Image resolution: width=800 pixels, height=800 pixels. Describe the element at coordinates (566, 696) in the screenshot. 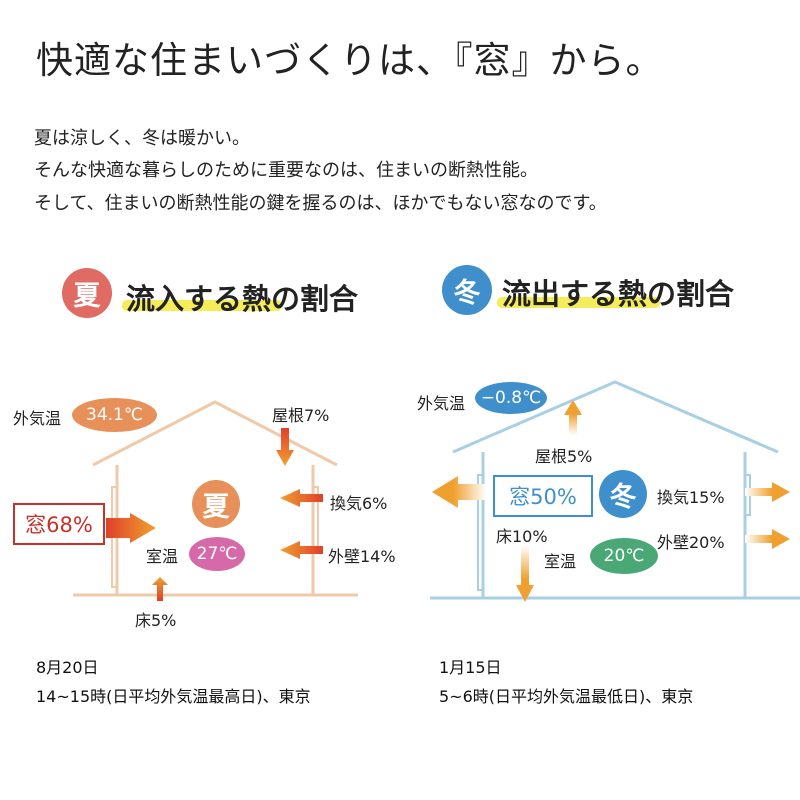

I see `winter-note: 5~6時(日平均外気温最低日)、東京` at that location.